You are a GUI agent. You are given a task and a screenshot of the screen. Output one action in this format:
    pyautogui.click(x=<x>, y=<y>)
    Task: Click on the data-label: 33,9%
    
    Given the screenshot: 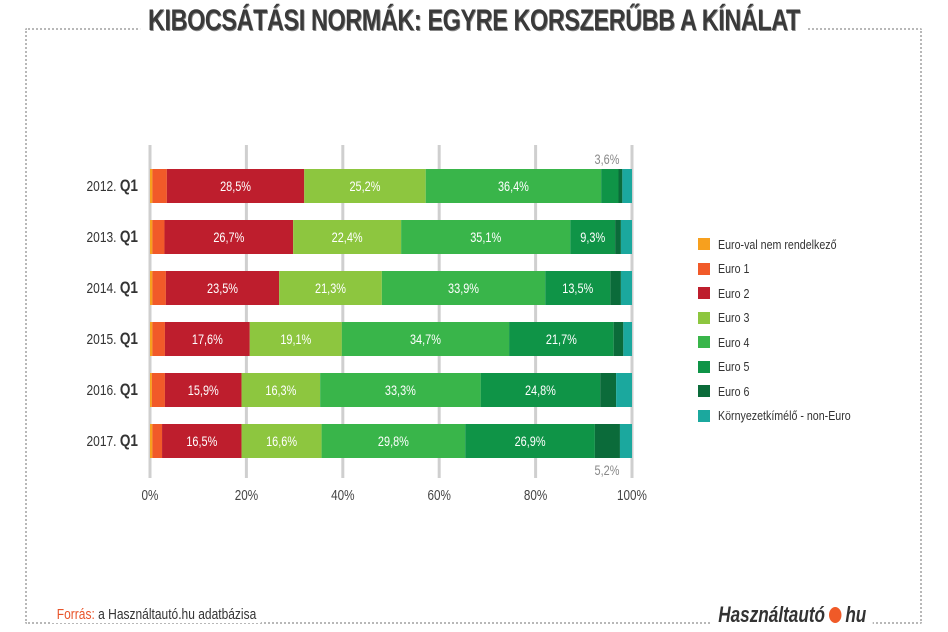 What is the action you would take?
    pyautogui.click(x=463, y=289)
    